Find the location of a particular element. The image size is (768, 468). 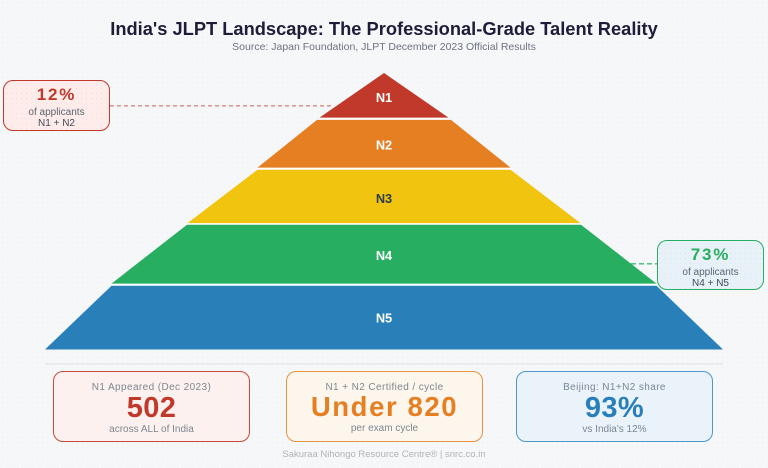

svg-text: N1 is located at coordinates (384, 97).